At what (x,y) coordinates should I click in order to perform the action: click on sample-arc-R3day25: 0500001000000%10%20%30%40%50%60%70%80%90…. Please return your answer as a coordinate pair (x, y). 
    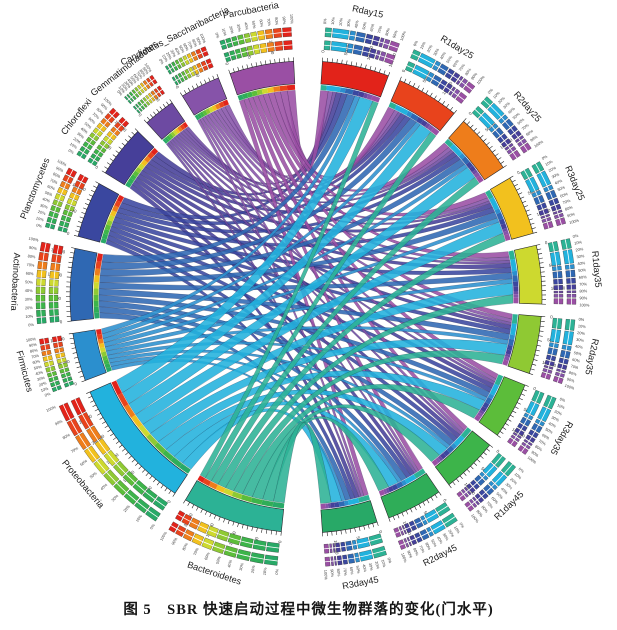
    Looking at the image, I should click on (536, 197).